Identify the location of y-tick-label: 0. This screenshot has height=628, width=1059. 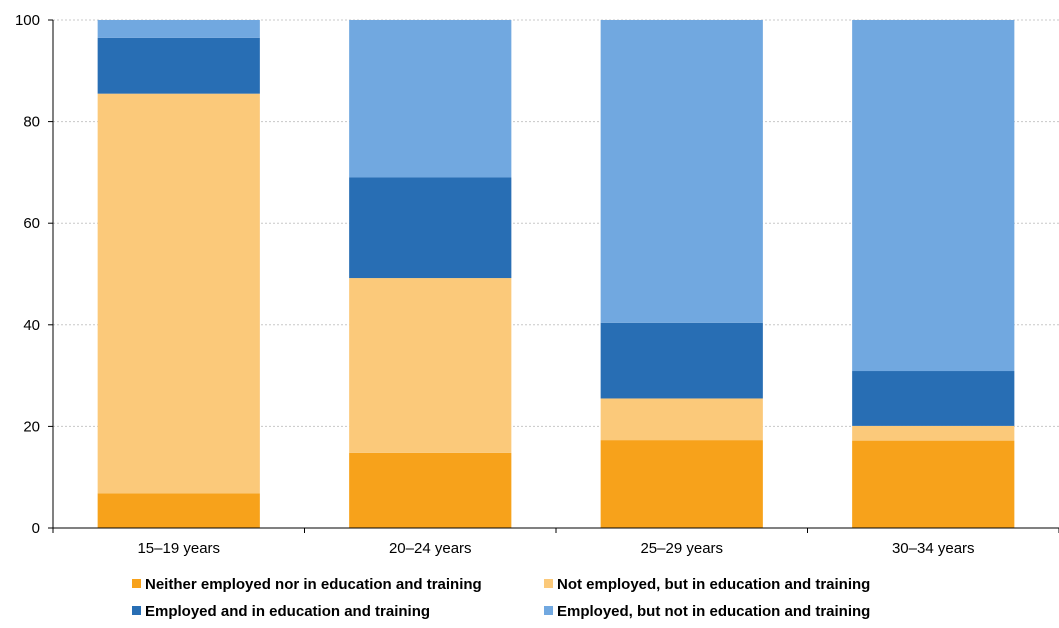
(36, 528).